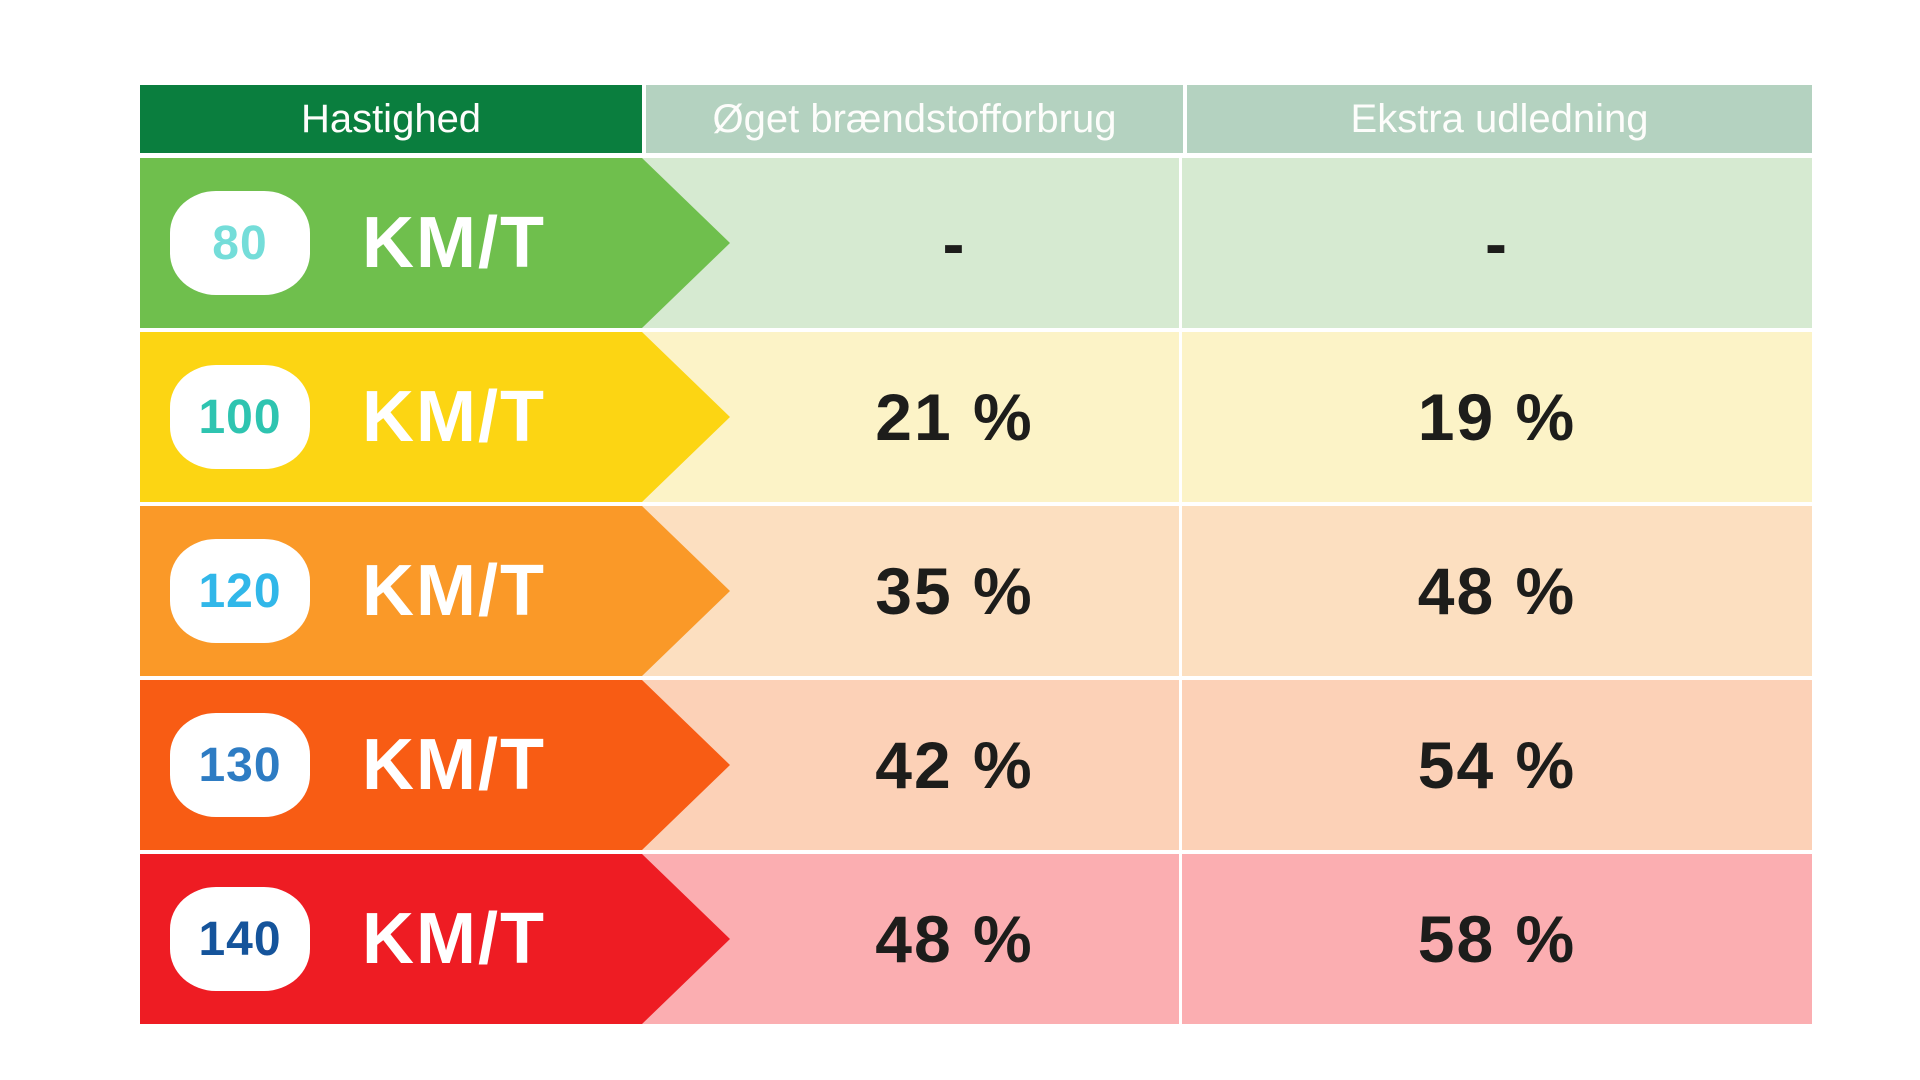  I want to click on emission-cell: 19 %, so click(1497, 417).